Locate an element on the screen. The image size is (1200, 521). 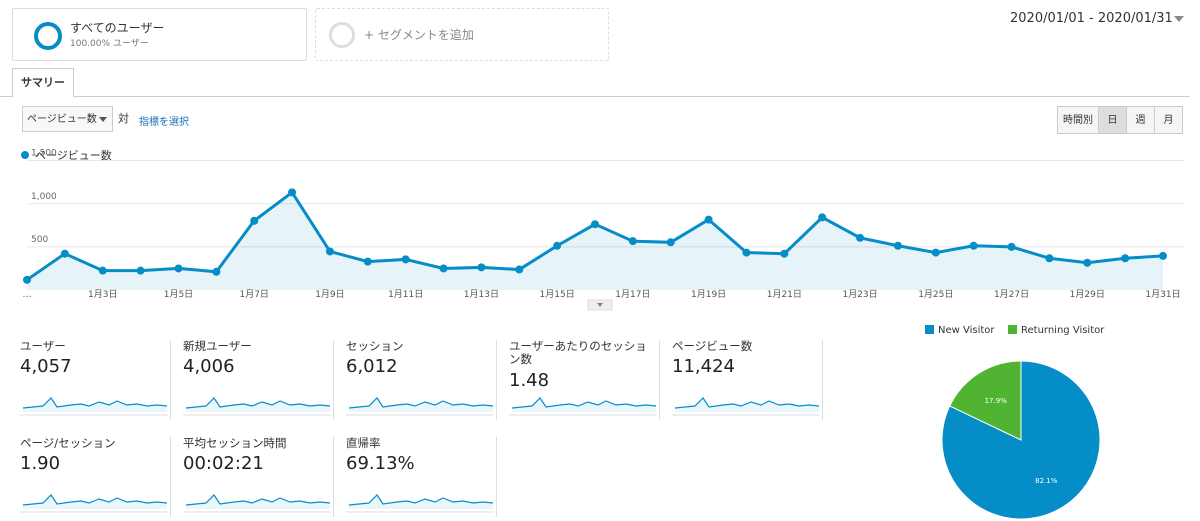
choose-metric: 指標を選択 is located at coordinates (164, 122).